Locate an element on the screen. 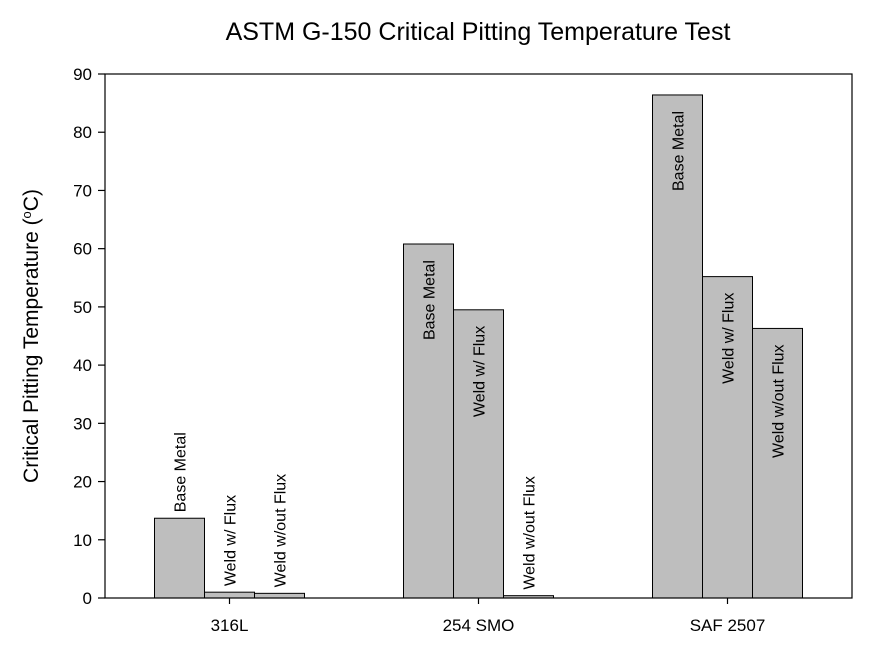  x-axis: 316L 254 SMO SAF 2507 is located at coordinates (488, 616).